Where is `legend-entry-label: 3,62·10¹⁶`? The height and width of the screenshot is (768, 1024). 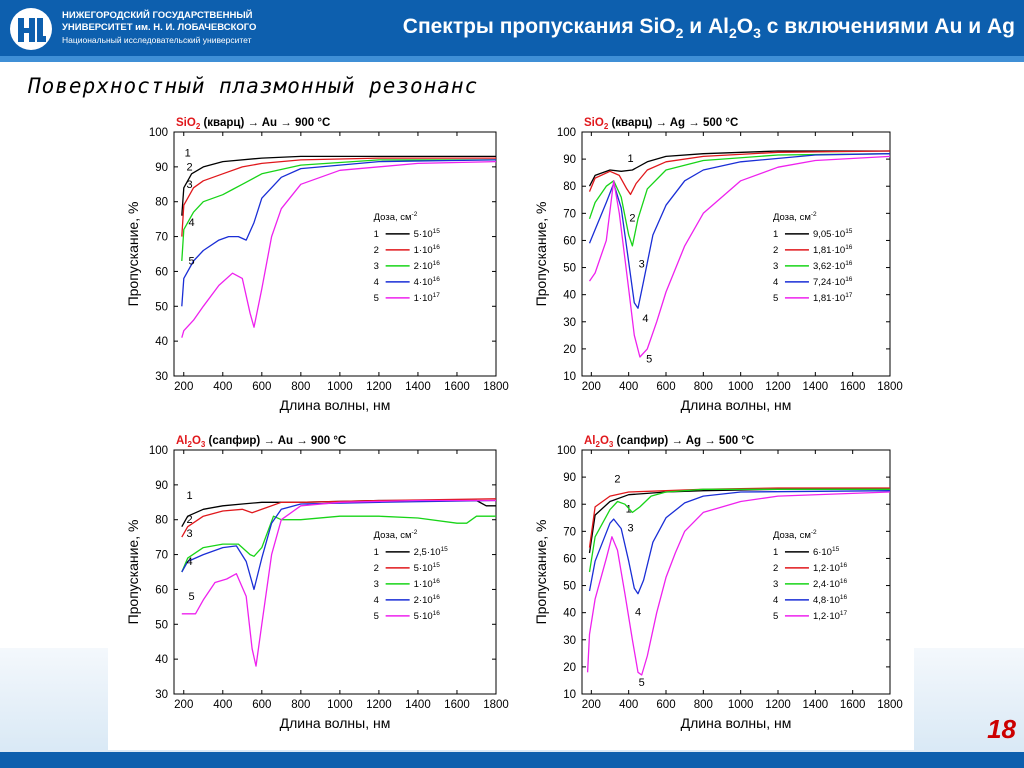 legend-entry-label: 3,62·10¹⁶ is located at coordinates (833, 266).